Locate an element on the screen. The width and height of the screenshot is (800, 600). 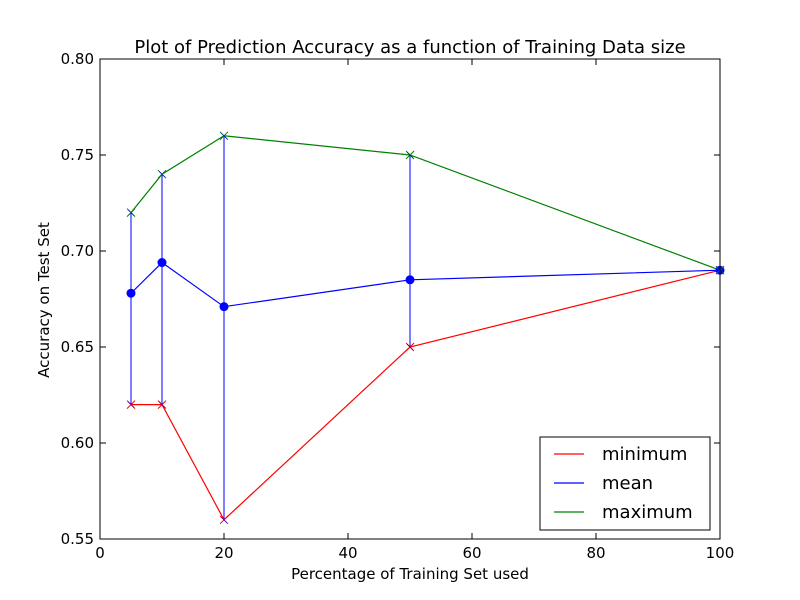
legend-label-mean: mean is located at coordinates (627, 483).